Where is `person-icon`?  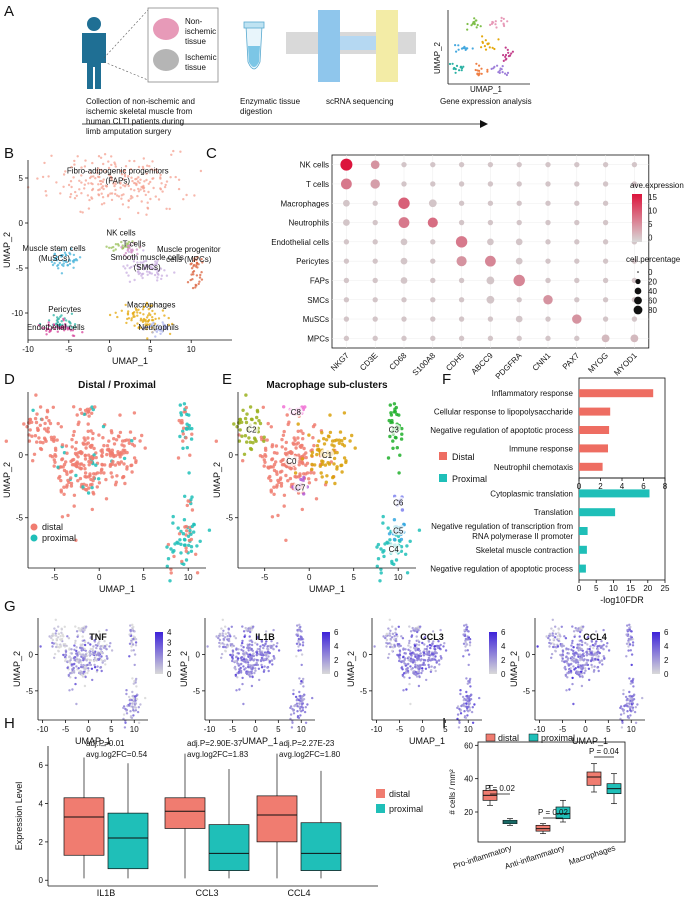
person-icon is located at coordinates (94, 24).